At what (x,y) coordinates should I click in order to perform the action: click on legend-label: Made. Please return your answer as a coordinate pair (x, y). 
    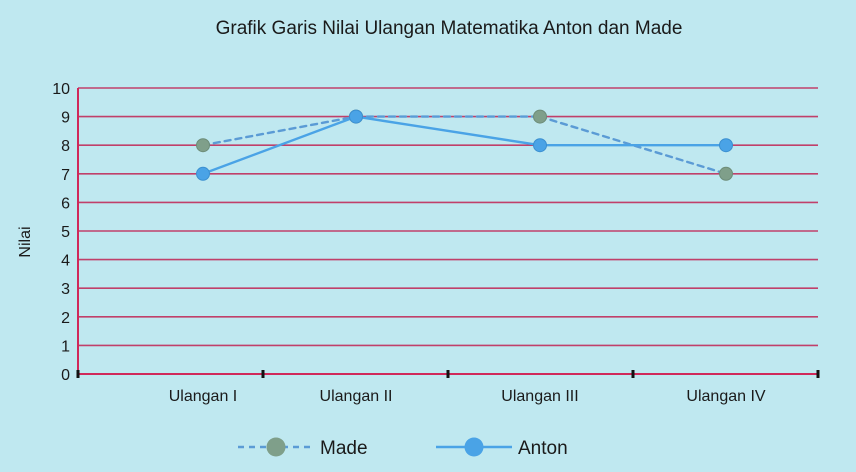
    Looking at the image, I should click on (344, 448).